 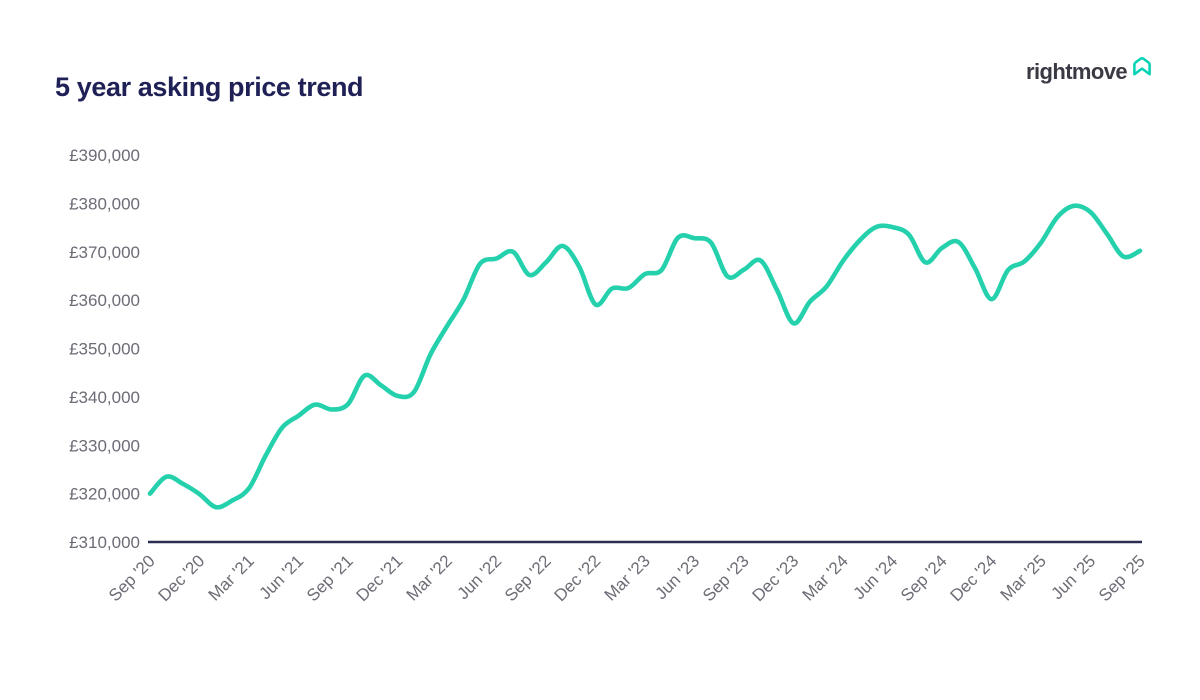 What do you see at coordinates (1073, 577) in the screenshot?
I see `x-axis-tick-label: Jun '25` at bounding box center [1073, 577].